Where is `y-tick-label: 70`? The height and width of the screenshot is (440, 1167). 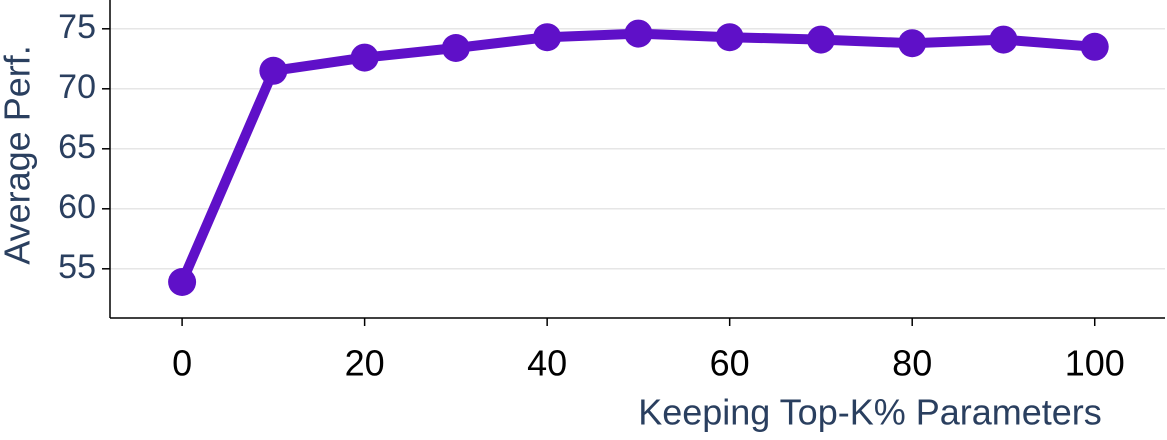 y-tick-label: 70 is located at coordinates (77, 87).